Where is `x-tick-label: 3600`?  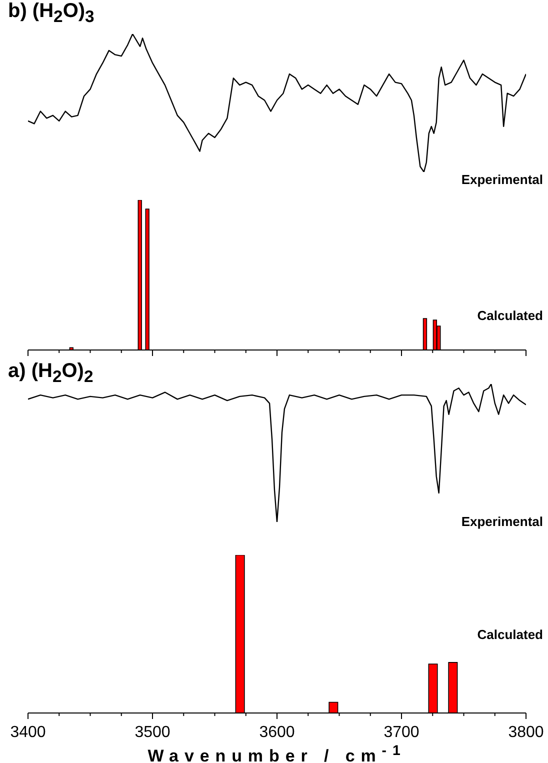
x-tick-label: 3600 is located at coordinates (277, 732).